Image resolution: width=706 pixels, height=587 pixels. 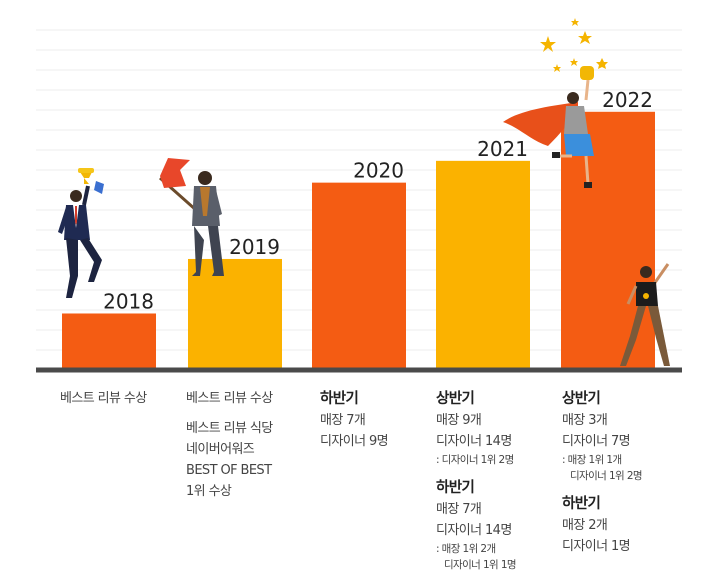 I want to click on description-line: BEST OF BEST, so click(x=229, y=470).